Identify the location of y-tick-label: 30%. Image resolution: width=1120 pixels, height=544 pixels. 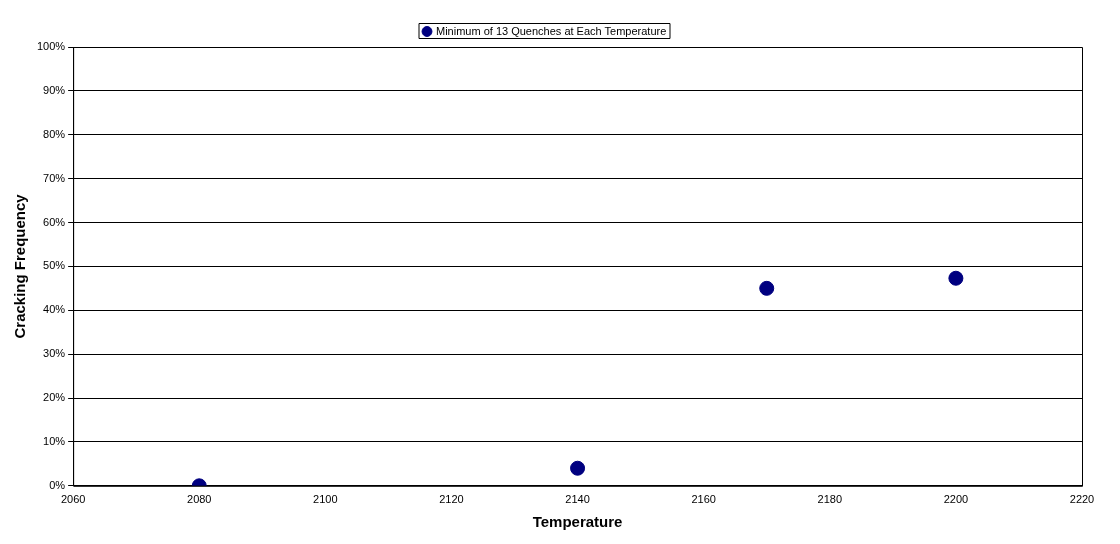
(54, 353).